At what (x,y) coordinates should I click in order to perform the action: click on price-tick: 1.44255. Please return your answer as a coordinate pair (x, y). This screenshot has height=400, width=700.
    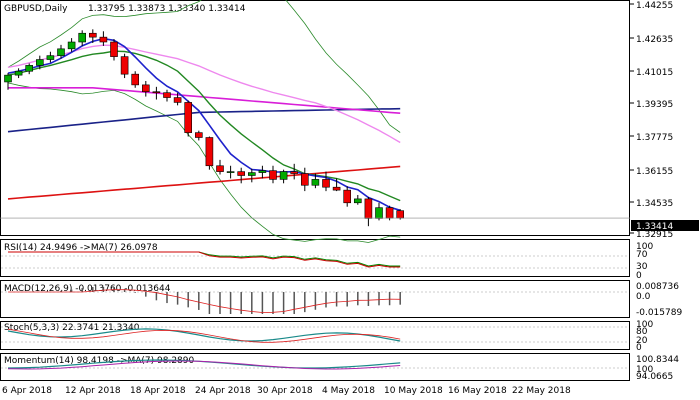
    Looking at the image, I should click on (654, 6).